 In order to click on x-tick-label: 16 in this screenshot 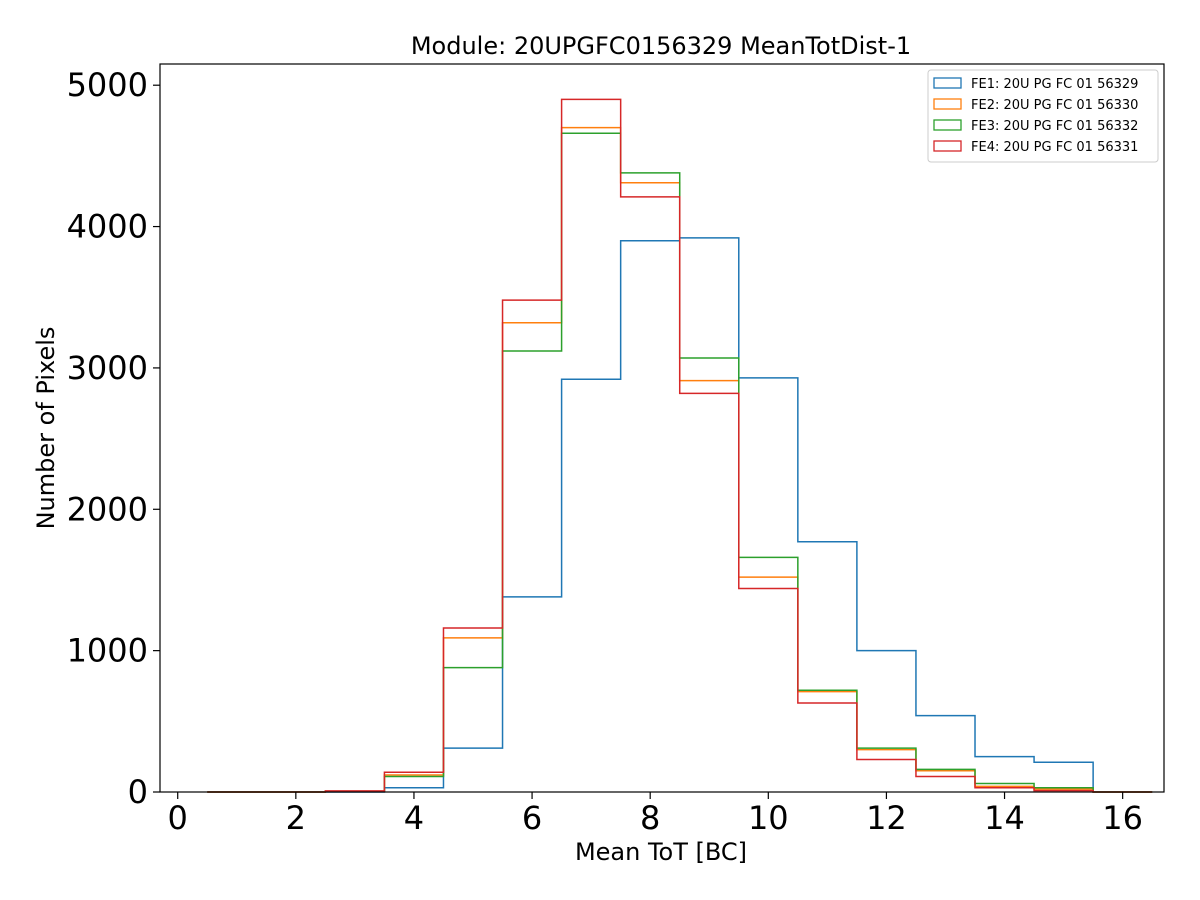, I will do `click(1122, 818)`.